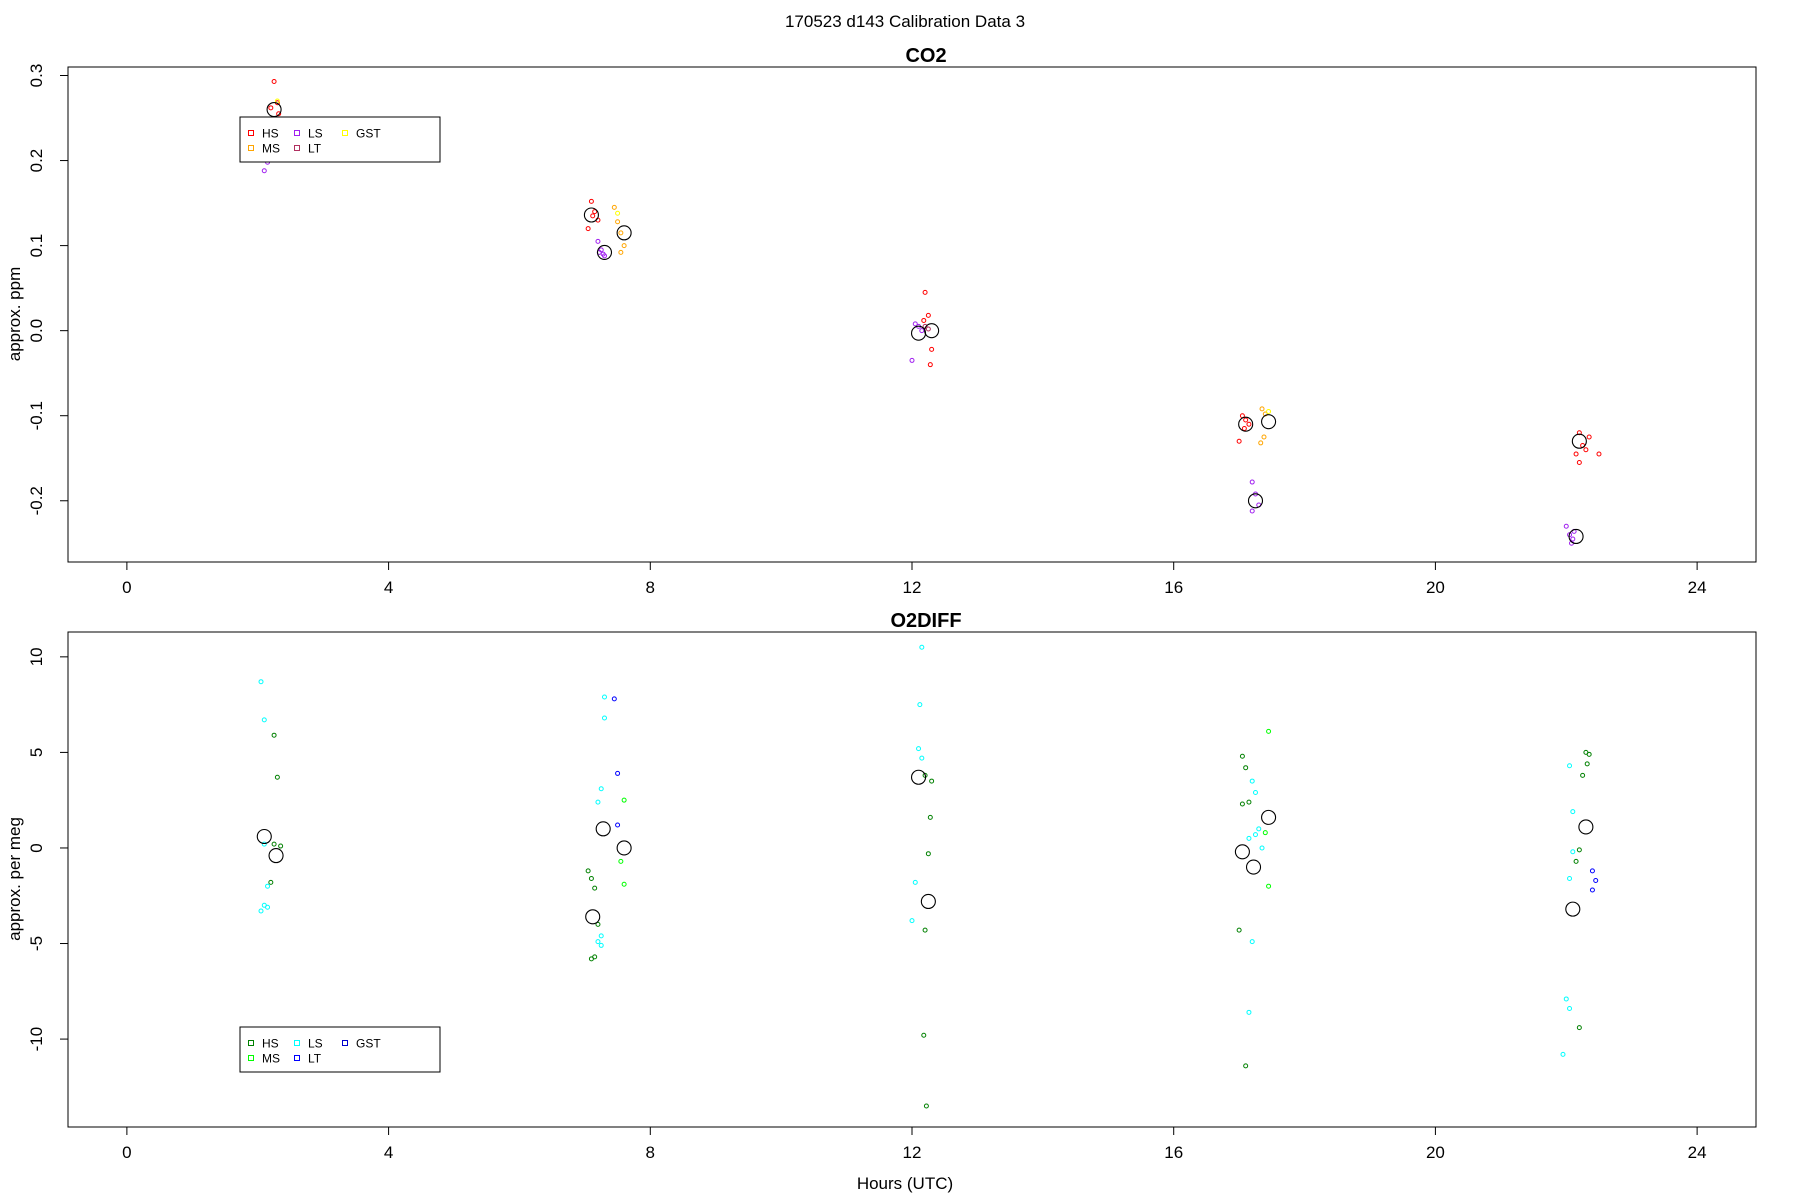 This screenshot has height=1200, width=1800. Describe the element at coordinates (14, 314) in the screenshot. I see `co2-y-axis-label: approx. ppm` at that location.